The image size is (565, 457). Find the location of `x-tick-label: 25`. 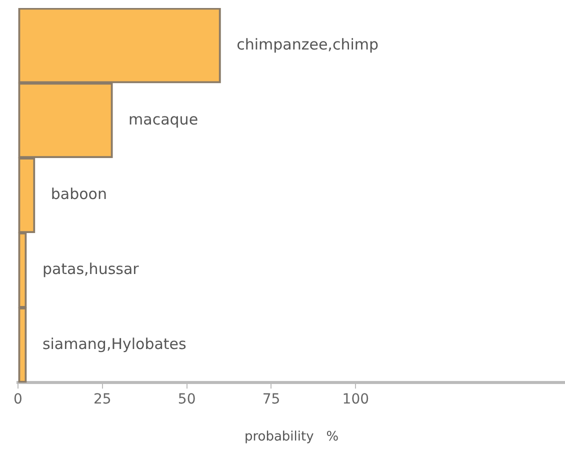

x-tick-label: 25 is located at coordinates (103, 400).